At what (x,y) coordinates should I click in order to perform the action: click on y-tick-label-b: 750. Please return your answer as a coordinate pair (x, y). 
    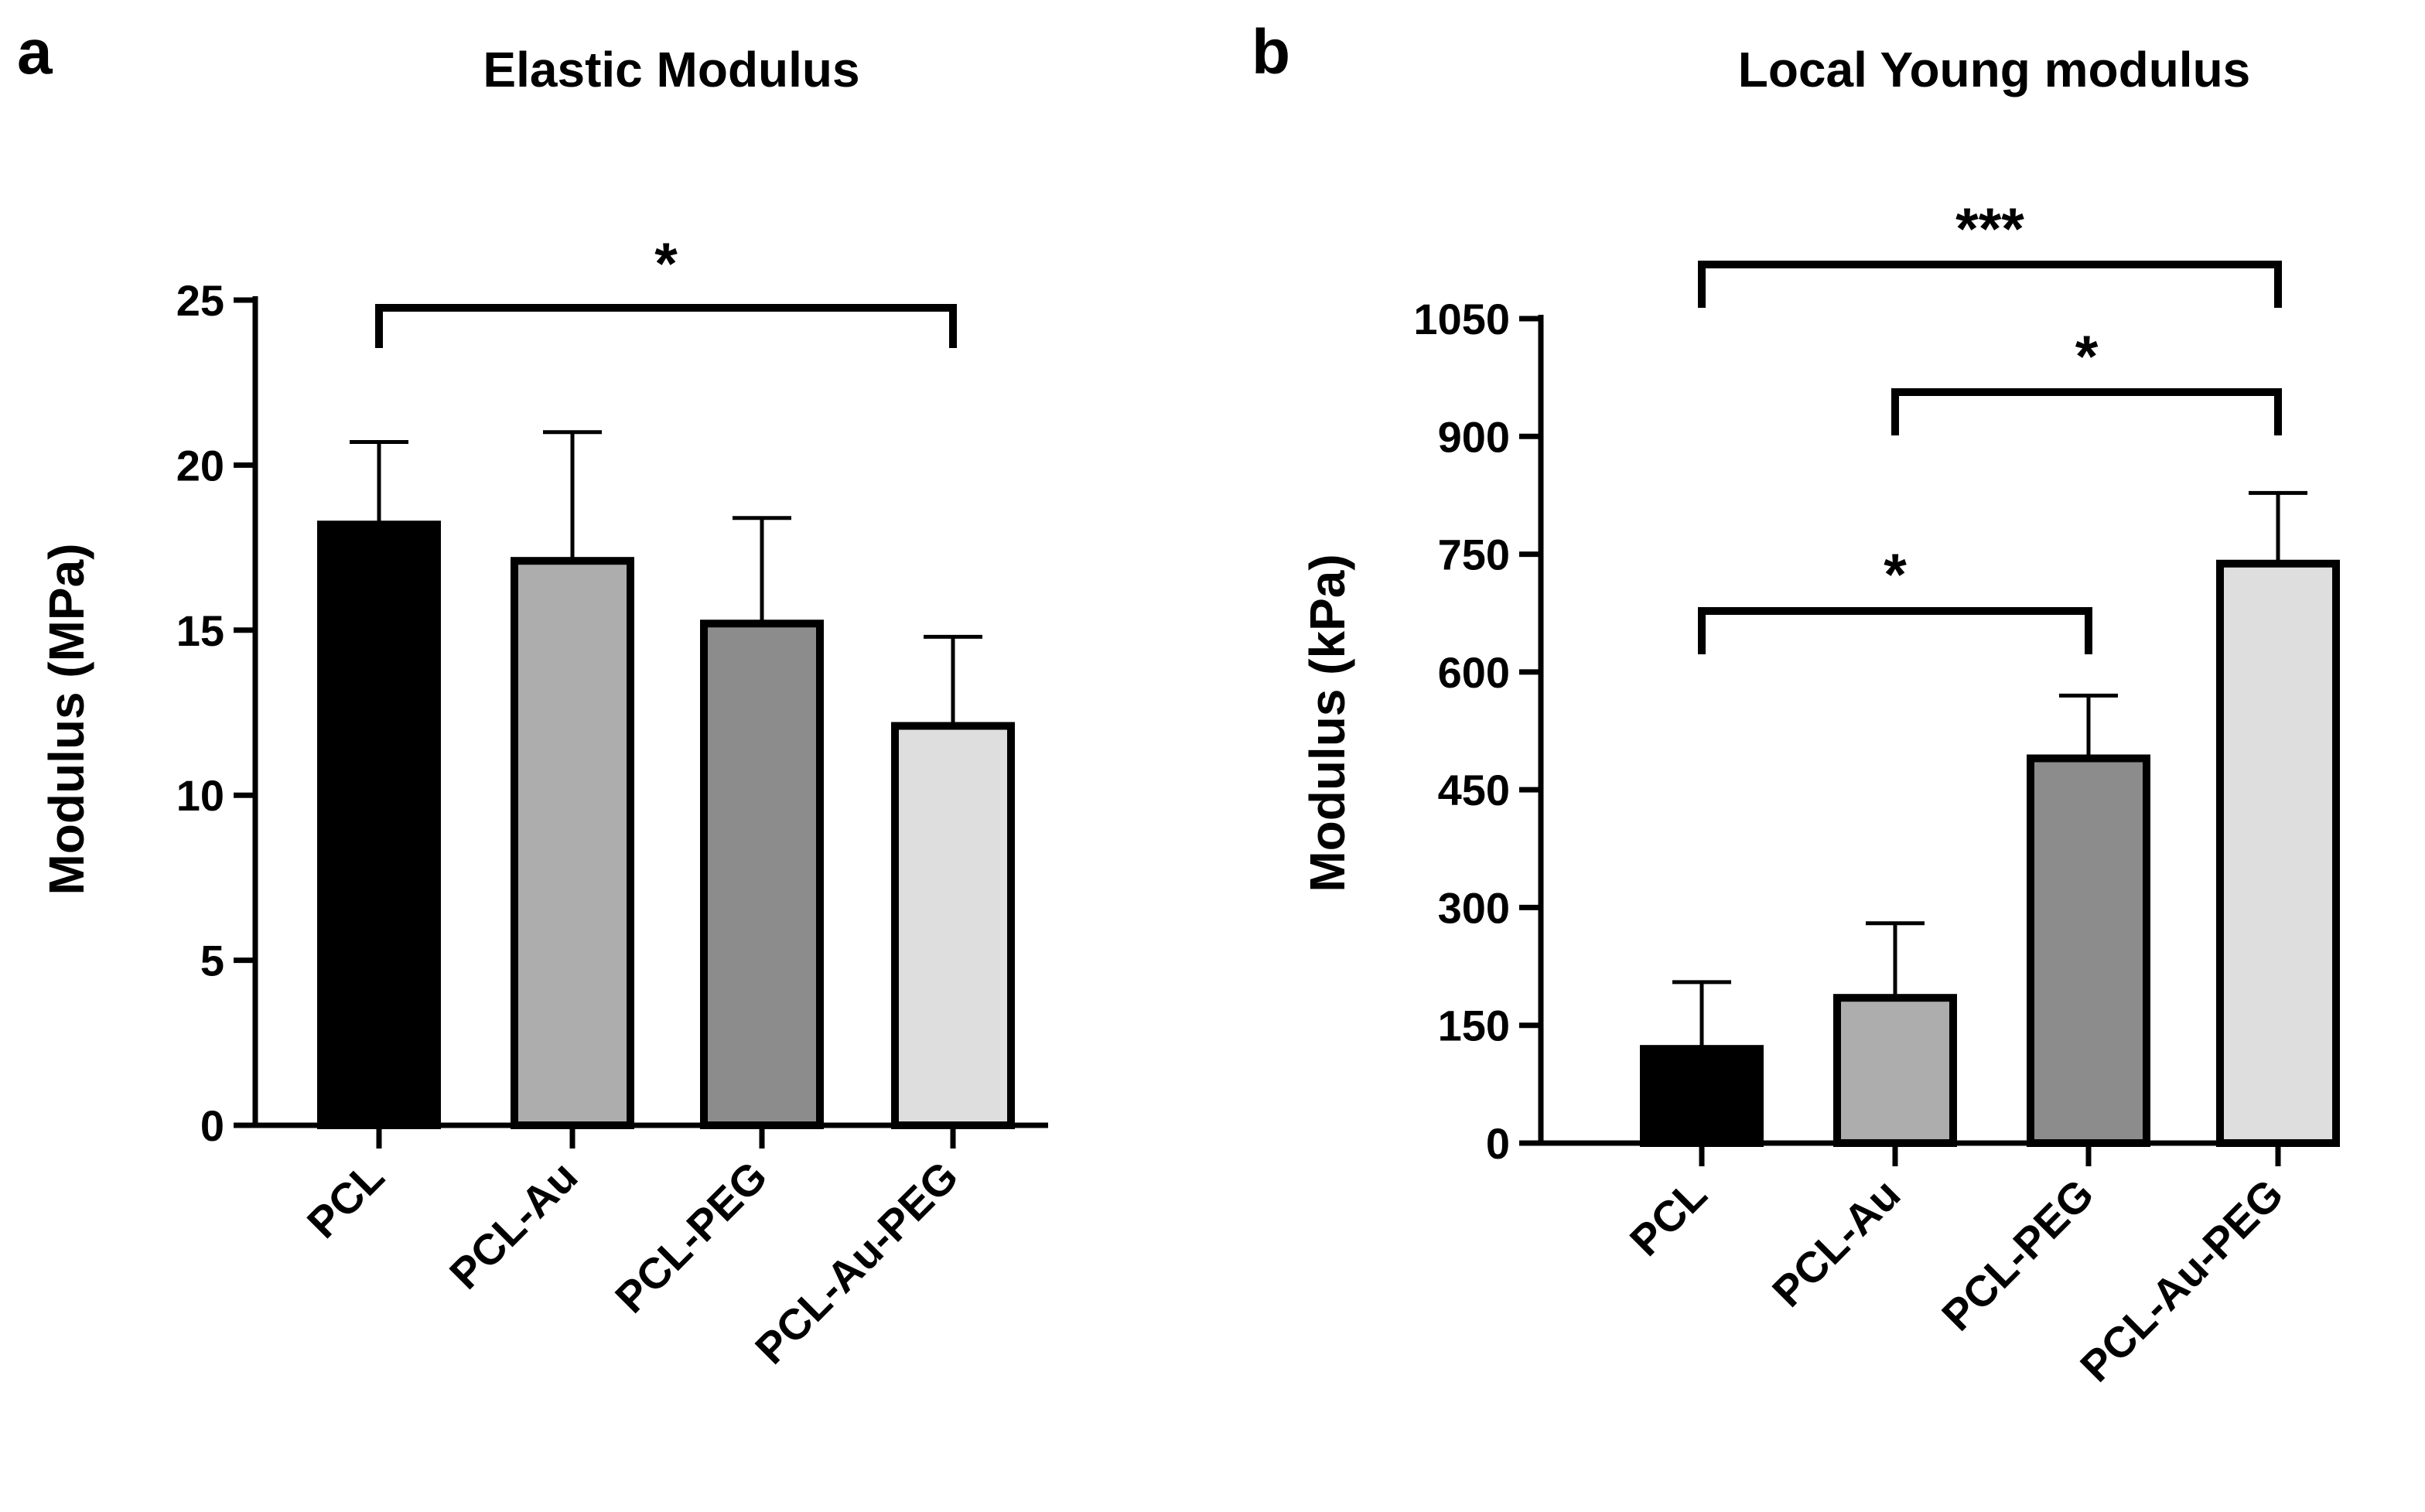
    Looking at the image, I should click on (1474, 555).